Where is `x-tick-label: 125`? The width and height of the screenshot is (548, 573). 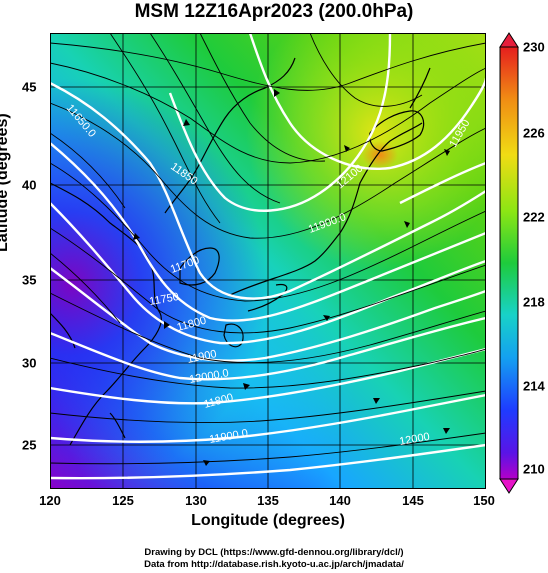 x-tick-label: 125 is located at coordinates (123, 500).